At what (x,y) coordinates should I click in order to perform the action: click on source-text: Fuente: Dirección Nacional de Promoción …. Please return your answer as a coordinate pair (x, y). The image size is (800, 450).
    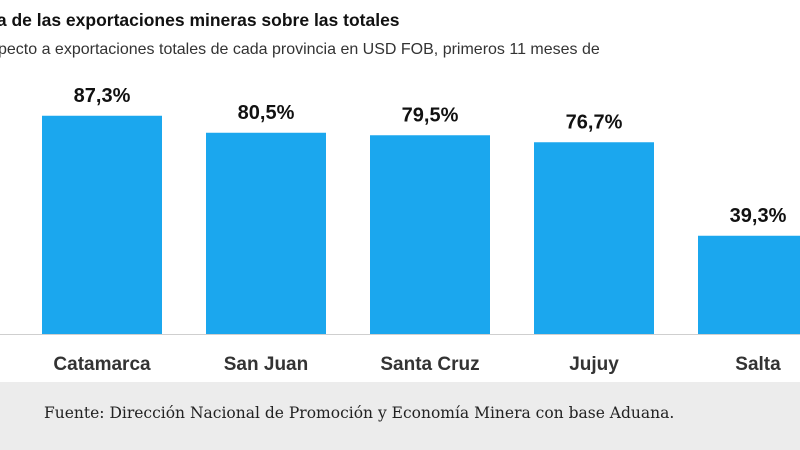
    Looking at the image, I should click on (359, 413).